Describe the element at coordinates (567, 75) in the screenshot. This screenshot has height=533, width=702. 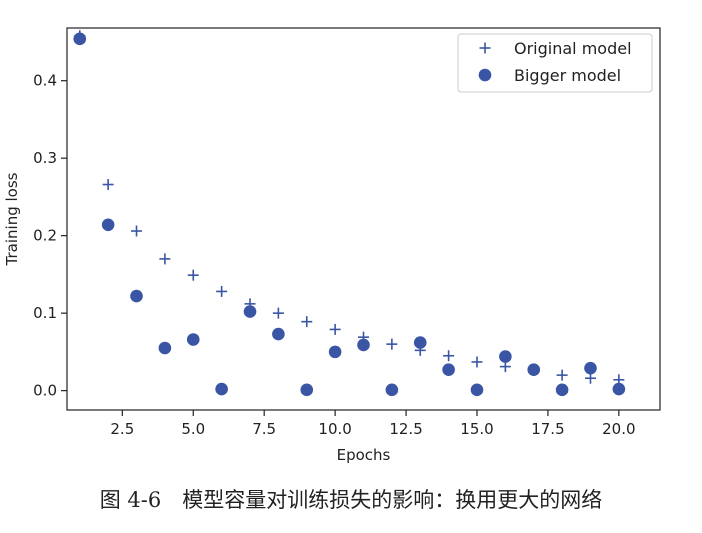
I see `legend-label-bigger: Bigger model` at that location.